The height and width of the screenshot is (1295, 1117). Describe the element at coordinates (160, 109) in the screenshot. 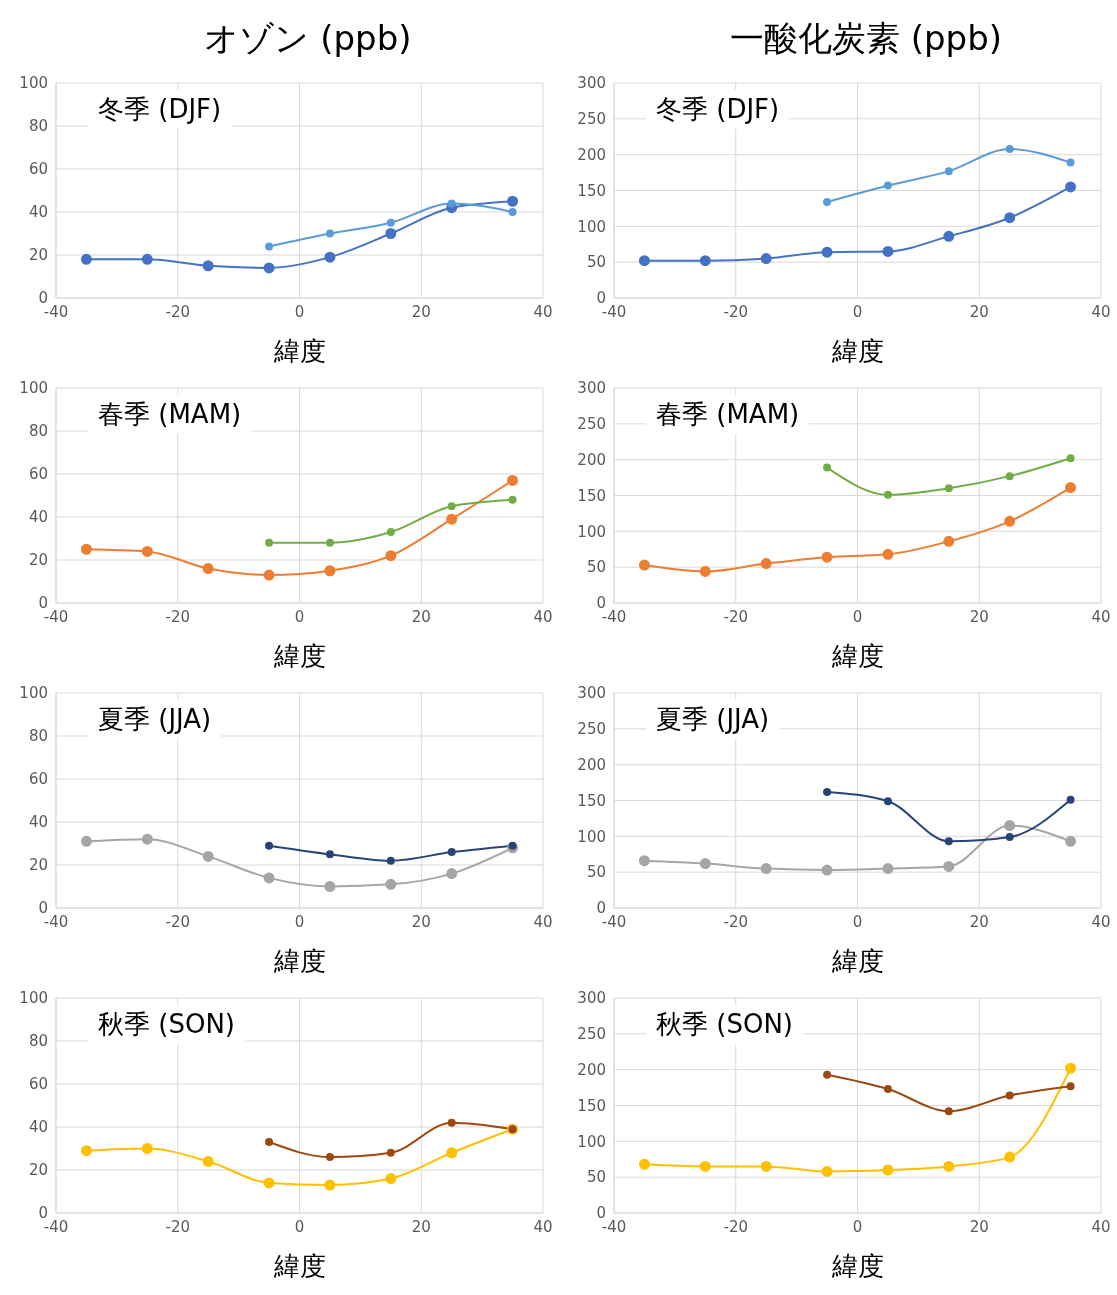

I see `chart-subtitle: 冬季 (DJF)` at that location.